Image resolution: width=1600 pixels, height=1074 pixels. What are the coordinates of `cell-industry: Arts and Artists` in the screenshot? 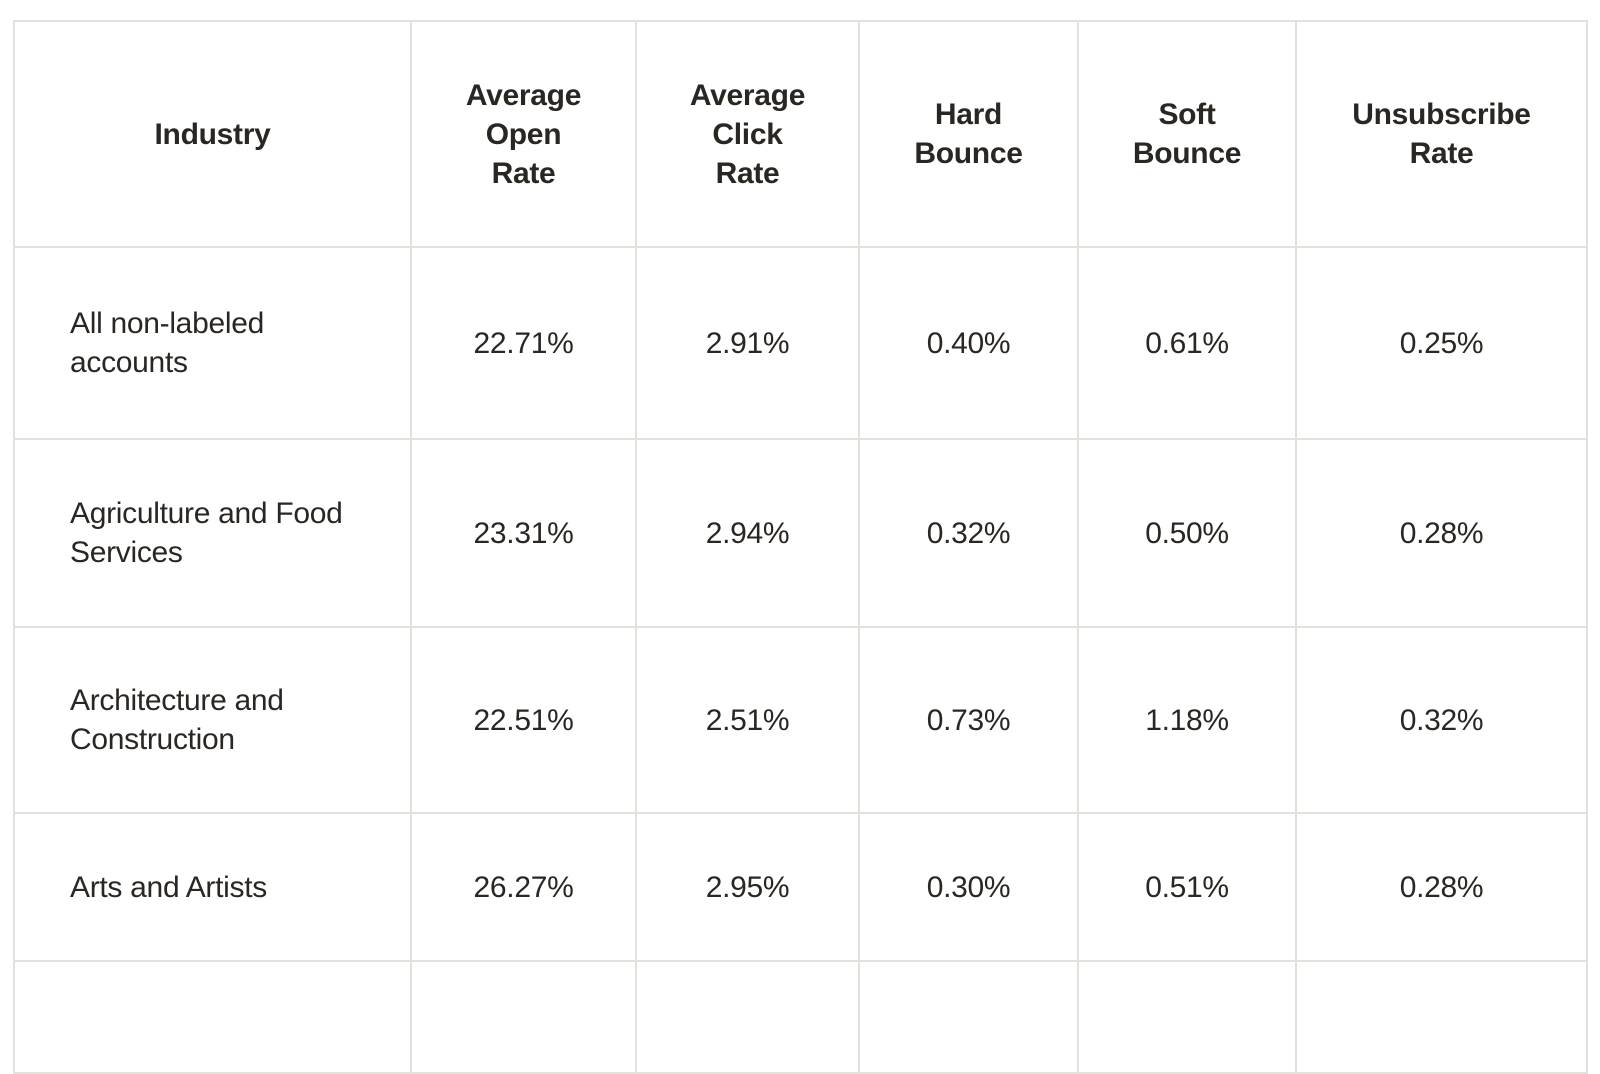 It's located at (212, 887).